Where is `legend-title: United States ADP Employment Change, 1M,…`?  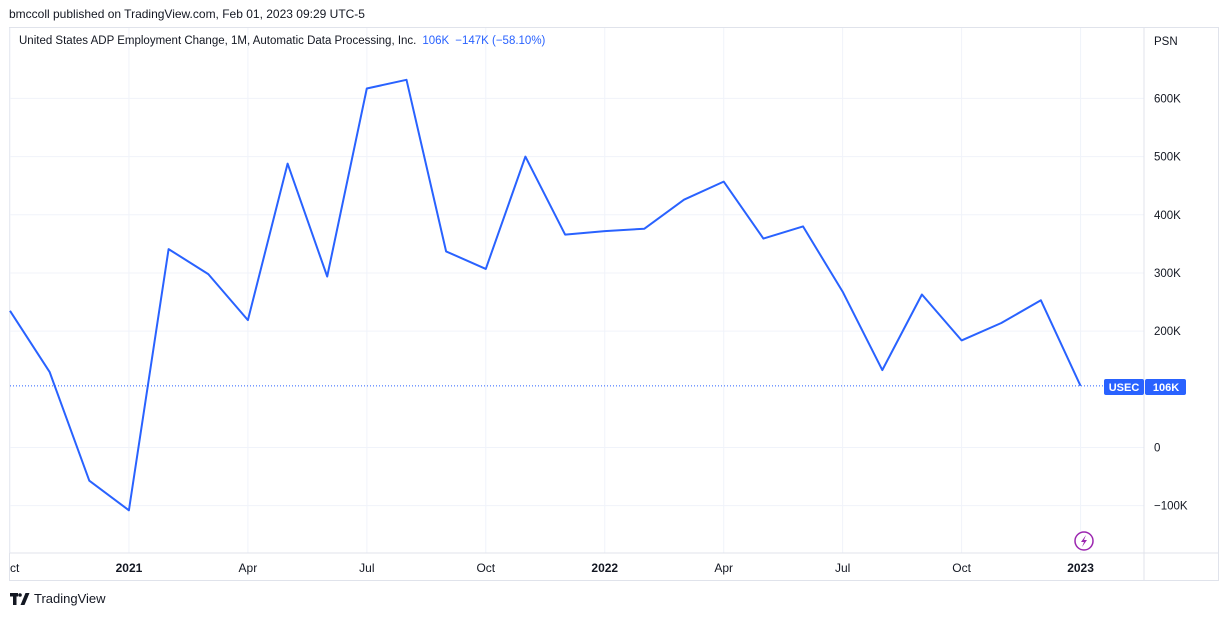 legend-title: United States ADP Employment Change, 1M,… is located at coordinates (218, 41).